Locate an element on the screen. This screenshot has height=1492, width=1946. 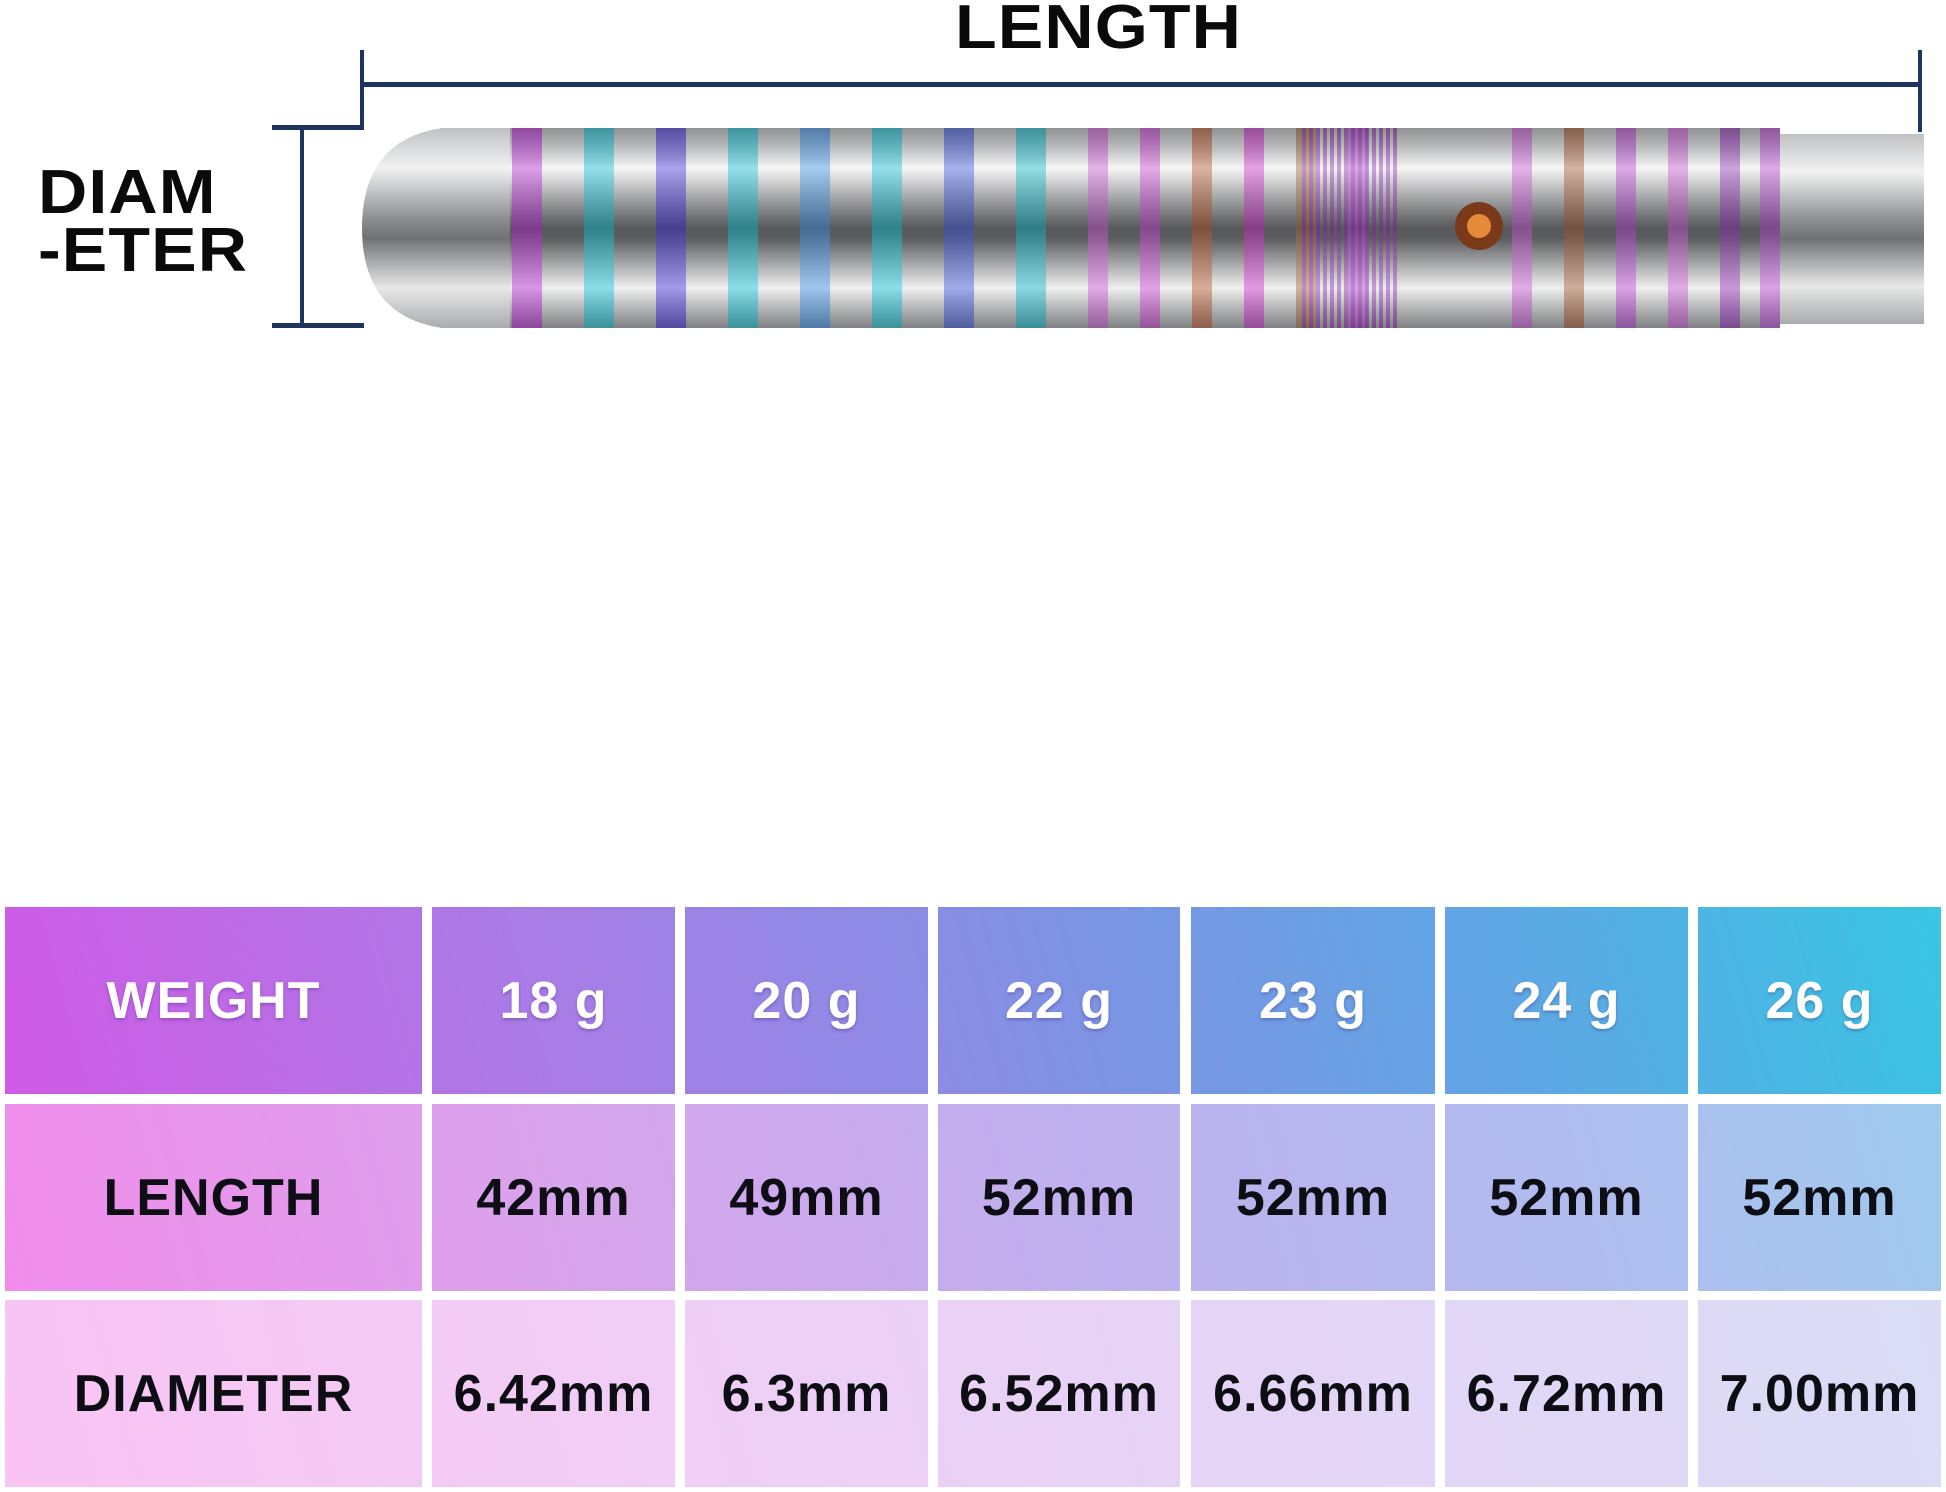
table-cell: 24 g is located at coordinates (1566, 1000).